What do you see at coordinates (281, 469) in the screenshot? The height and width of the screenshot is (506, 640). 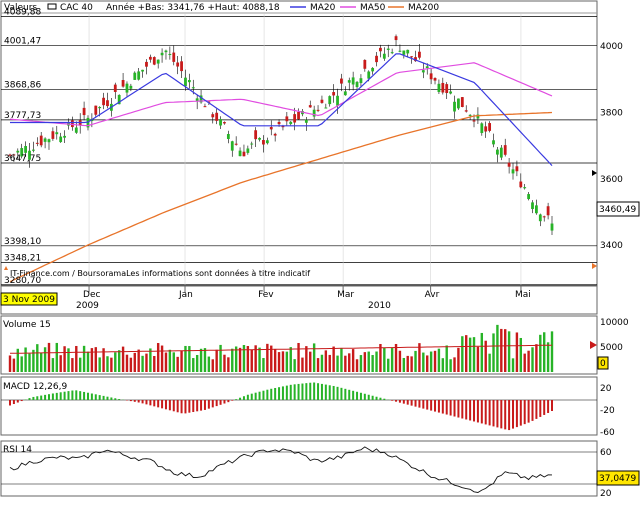 I see `rsi-line` at bounding box center [281, 469].